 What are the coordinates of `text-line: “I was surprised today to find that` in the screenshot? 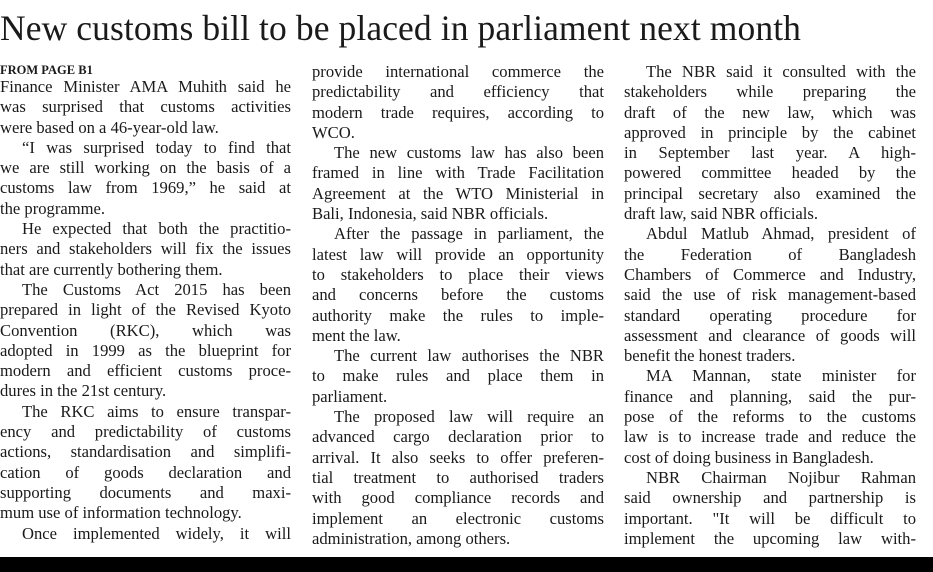 It's located at (156, 147).